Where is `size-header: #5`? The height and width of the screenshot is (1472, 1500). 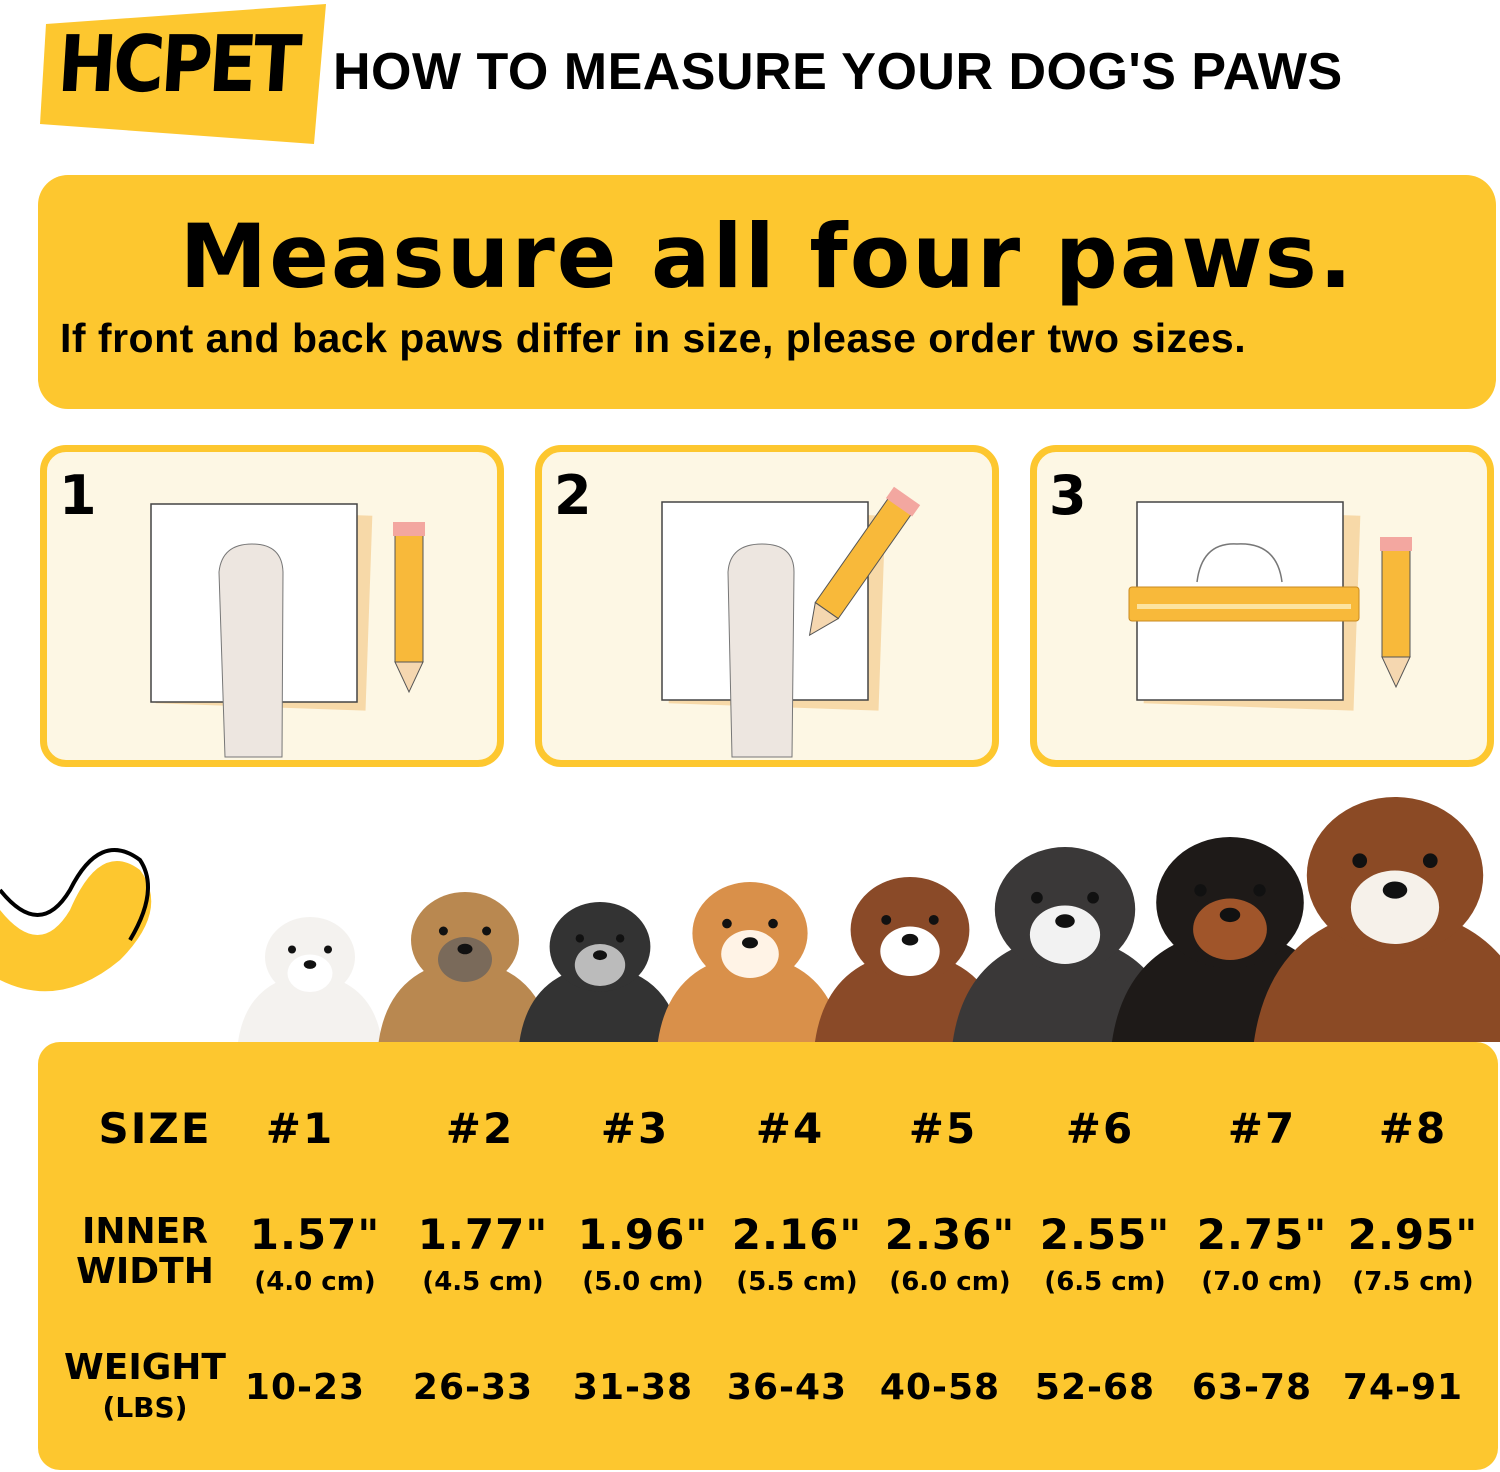
size-header: #5 is located at coordinates (943, 1128).